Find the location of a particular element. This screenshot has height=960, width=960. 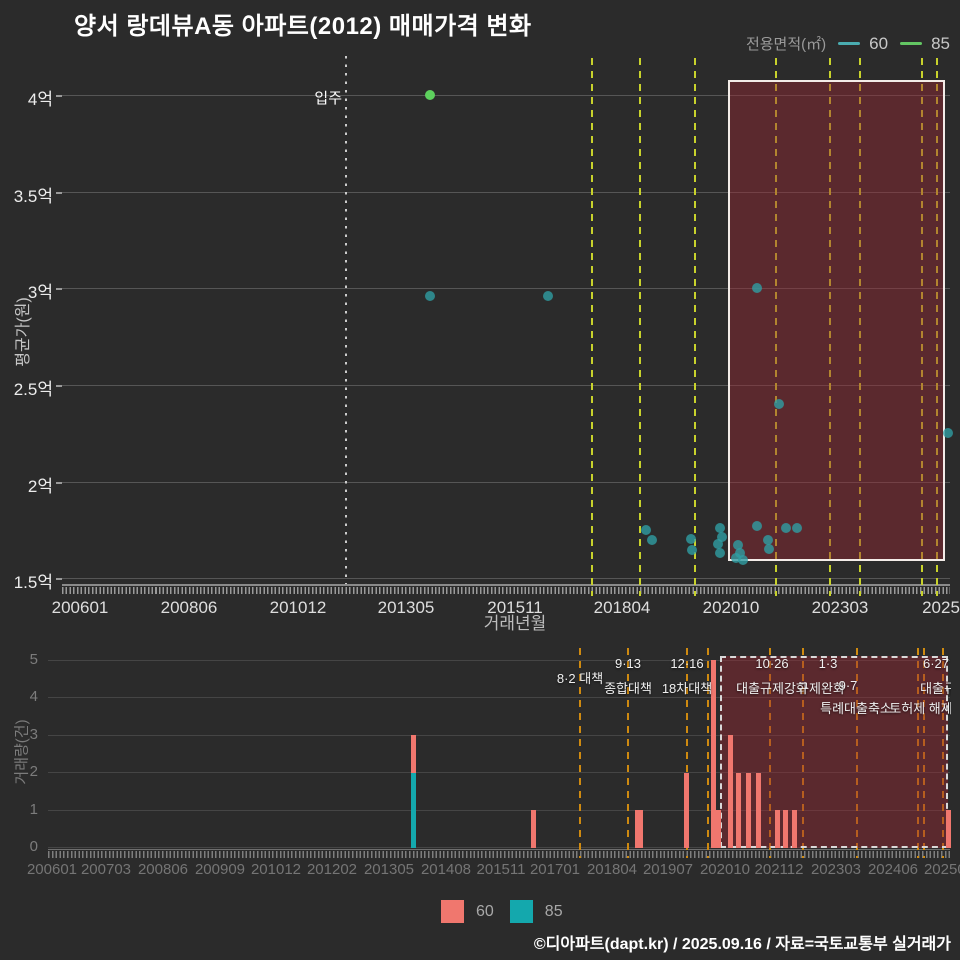

price-y-axis-title: 평균가(원) is located at coordinates (23, 332).